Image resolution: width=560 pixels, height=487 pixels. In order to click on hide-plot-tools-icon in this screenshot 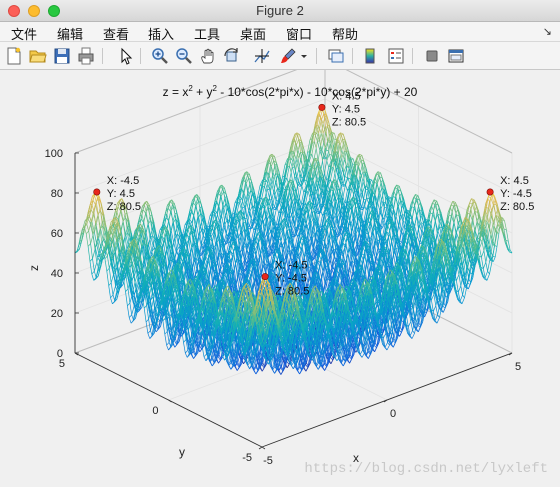, I will do `click(432, 56)`.